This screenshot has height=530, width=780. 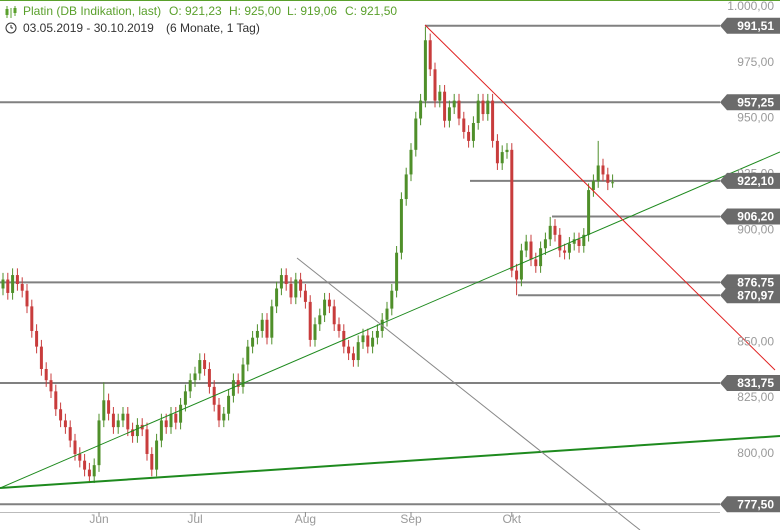 What do you see at coordinates (755, 217) in the screenshot?
I see `level-label: 906,20` at bounding box center [755, 217].